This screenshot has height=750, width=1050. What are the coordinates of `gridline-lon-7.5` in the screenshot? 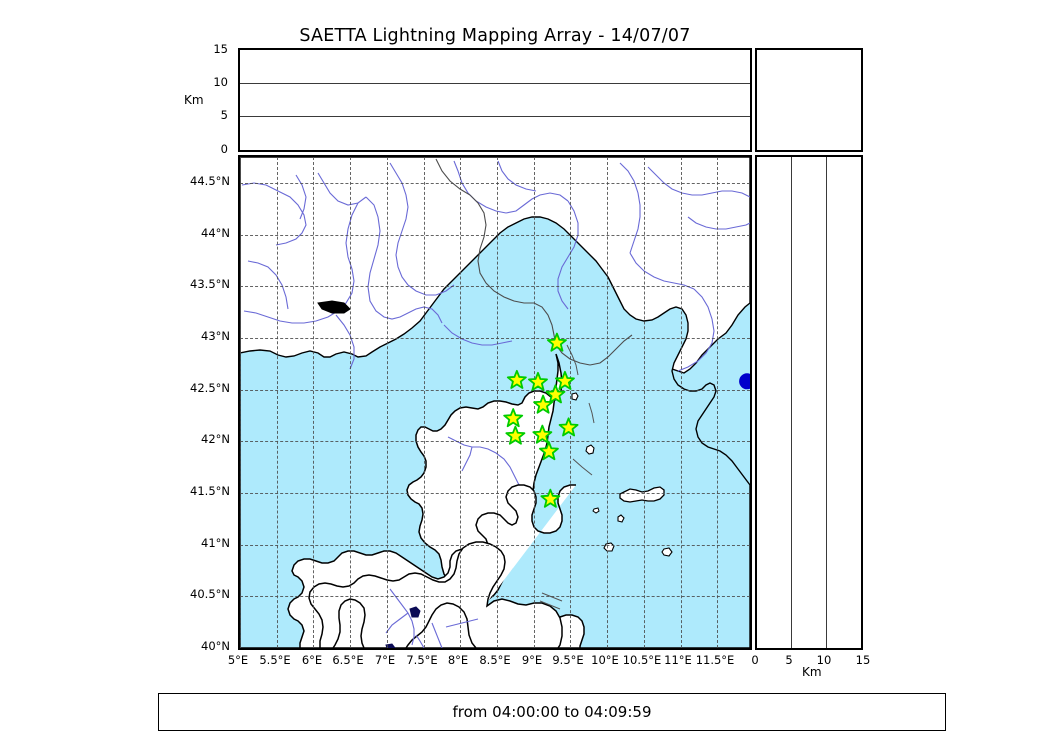 It's located at (424, 402).